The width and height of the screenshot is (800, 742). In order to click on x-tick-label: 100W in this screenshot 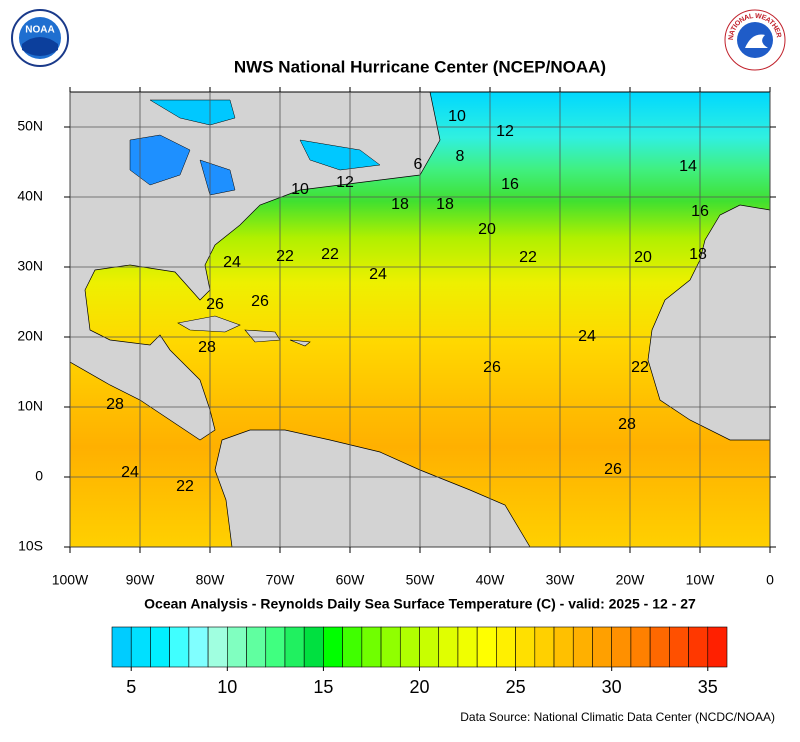, I will do `click(70, 580)`.